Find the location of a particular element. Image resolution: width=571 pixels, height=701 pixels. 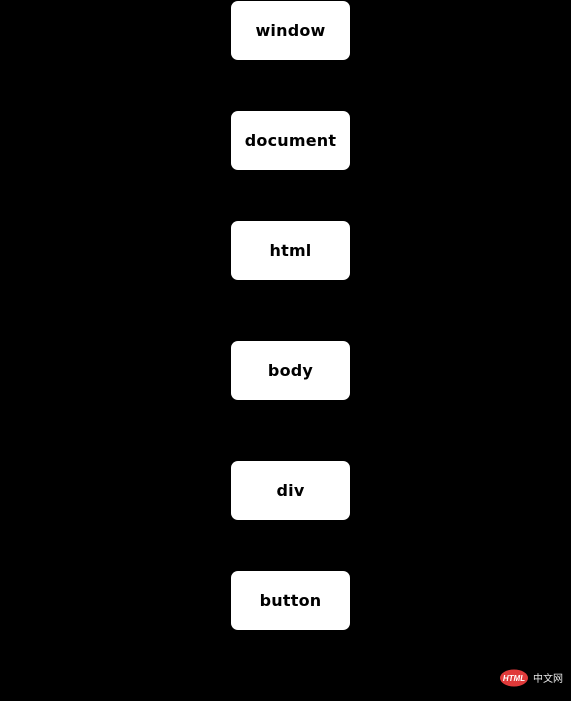

node-window: window is located at coordinates (290, 30).